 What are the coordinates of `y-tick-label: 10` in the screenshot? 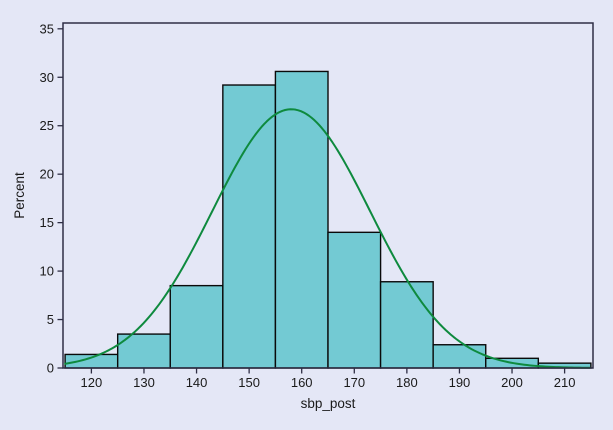 It's located at (47, 271).